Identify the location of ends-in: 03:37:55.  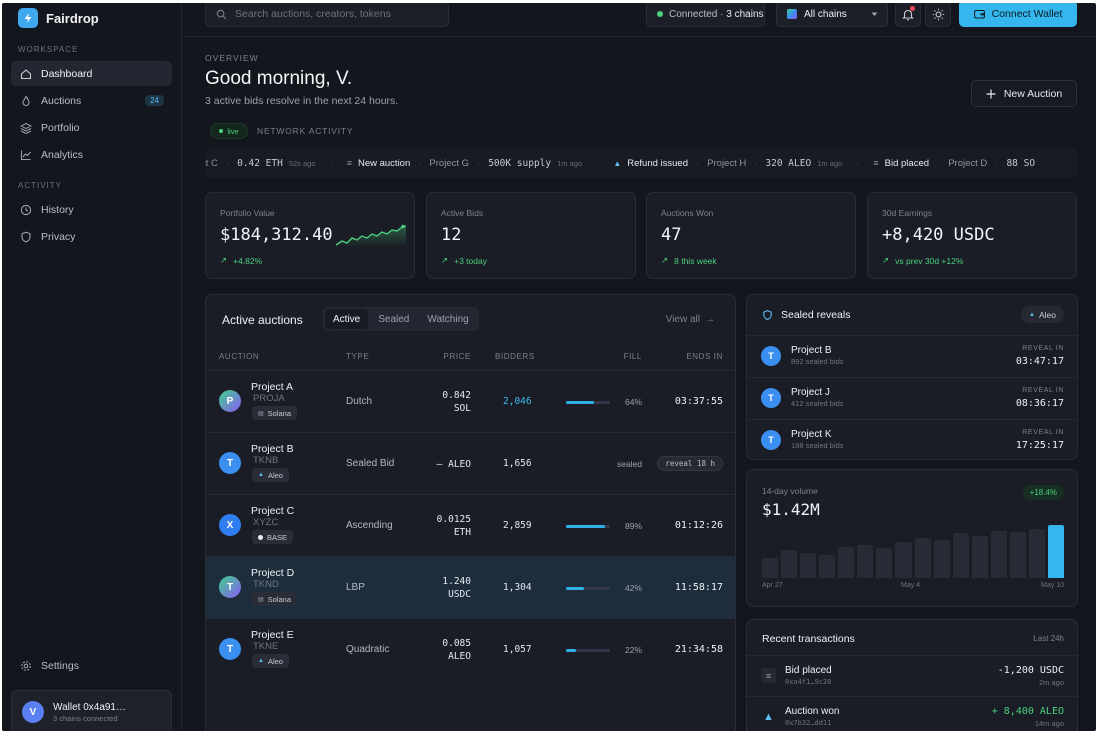
(698, 401).